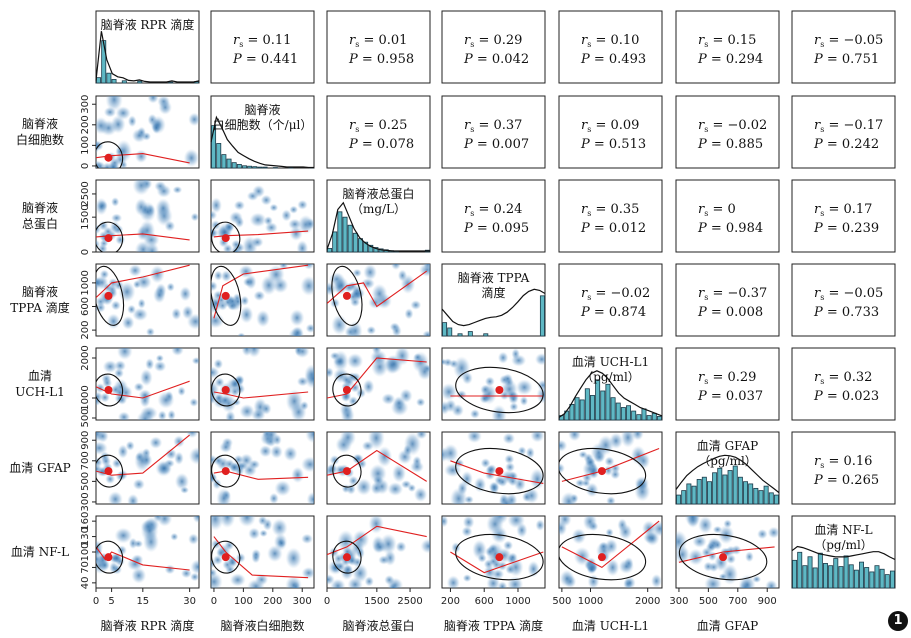 This screenshot has width=911, height=638. I want to click on p-value: P = 0.958, so click(381, 59).